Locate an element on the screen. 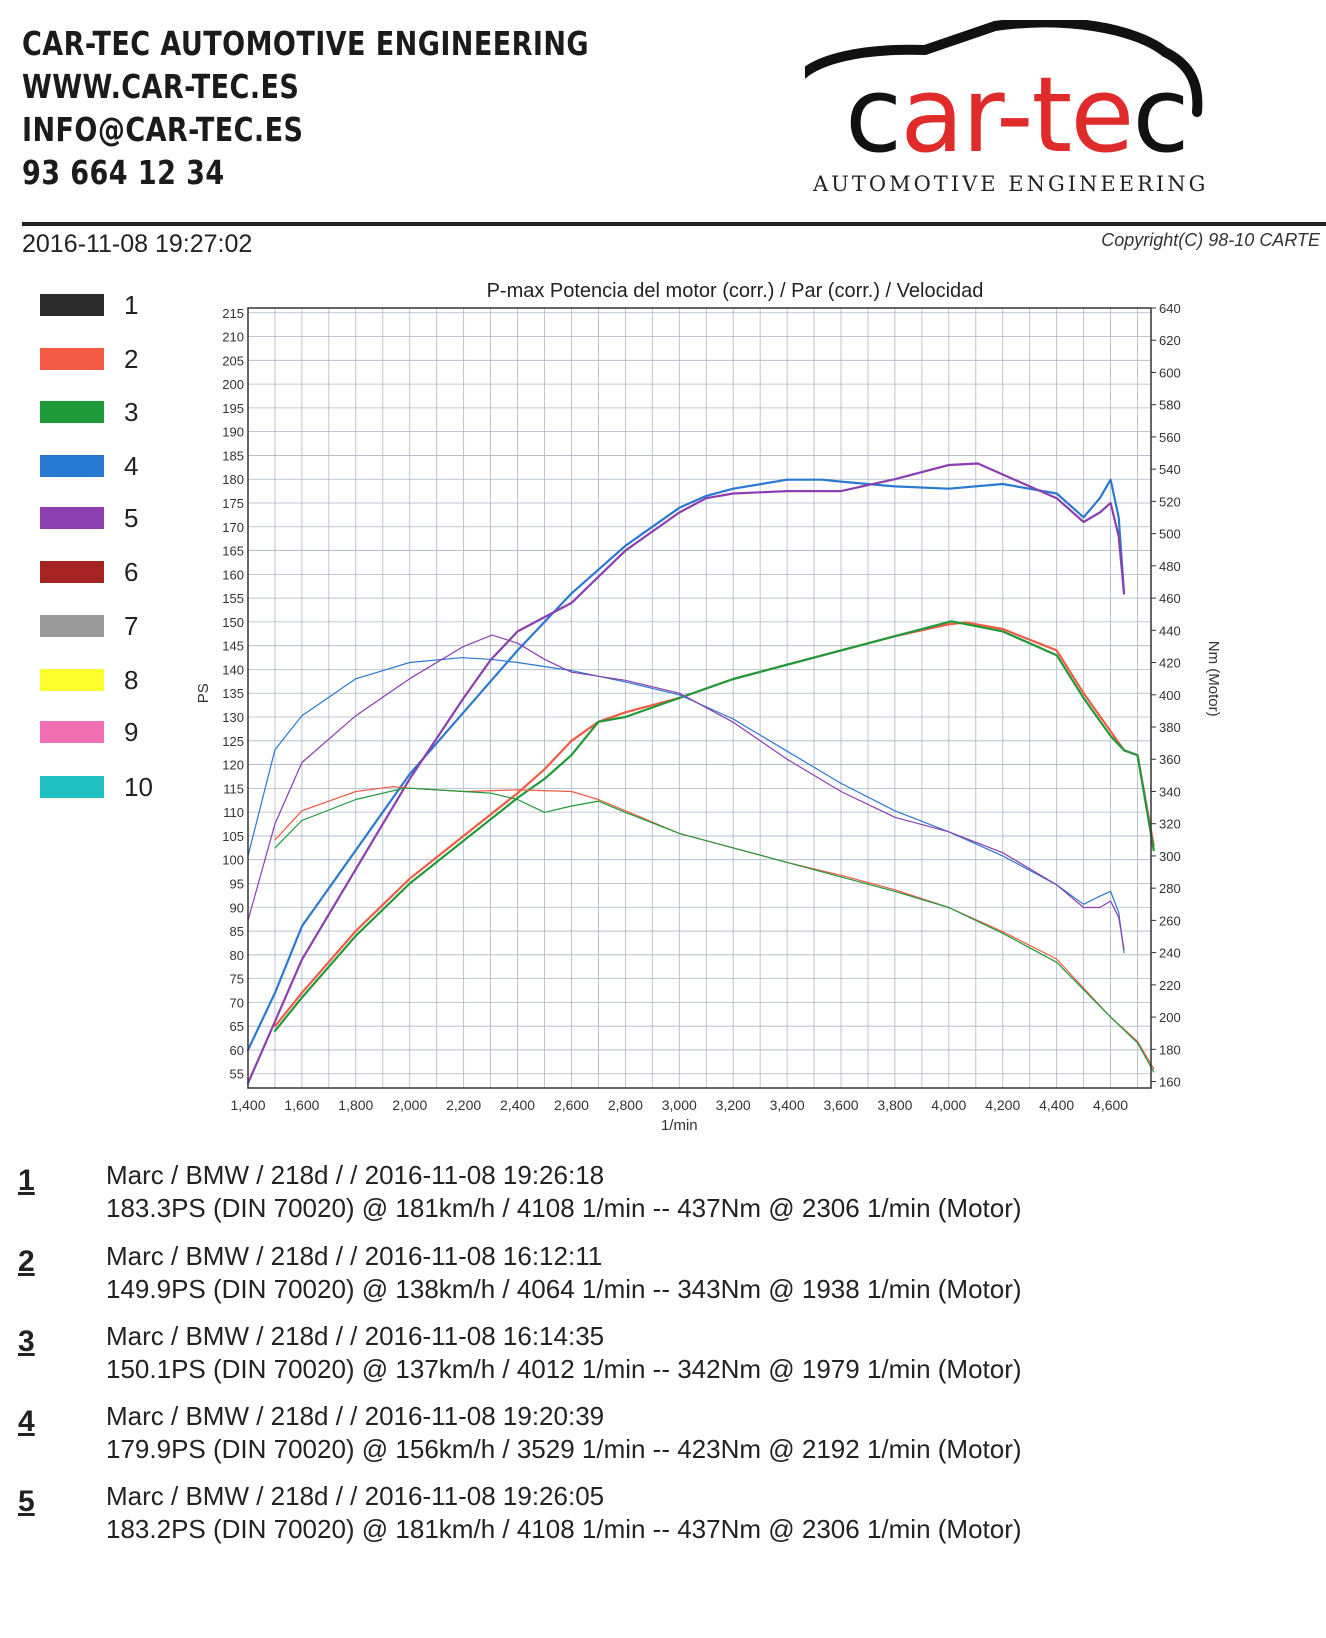 This screenshot has width=1326, height=1638. y-left-tick-label: 145 is located at coordinates (233, 646).